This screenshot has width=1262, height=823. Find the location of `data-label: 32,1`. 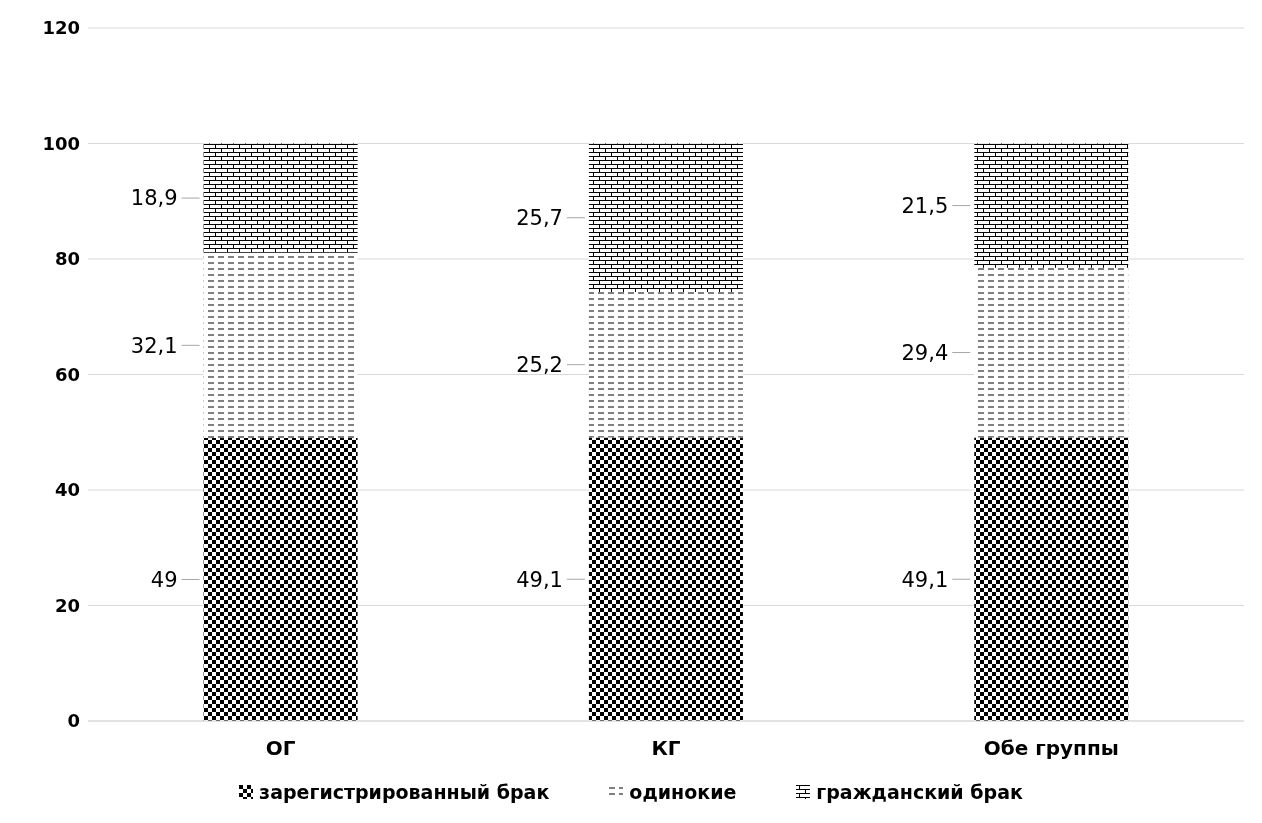

data-label: 32,1 is located at coordinates (154, 345).